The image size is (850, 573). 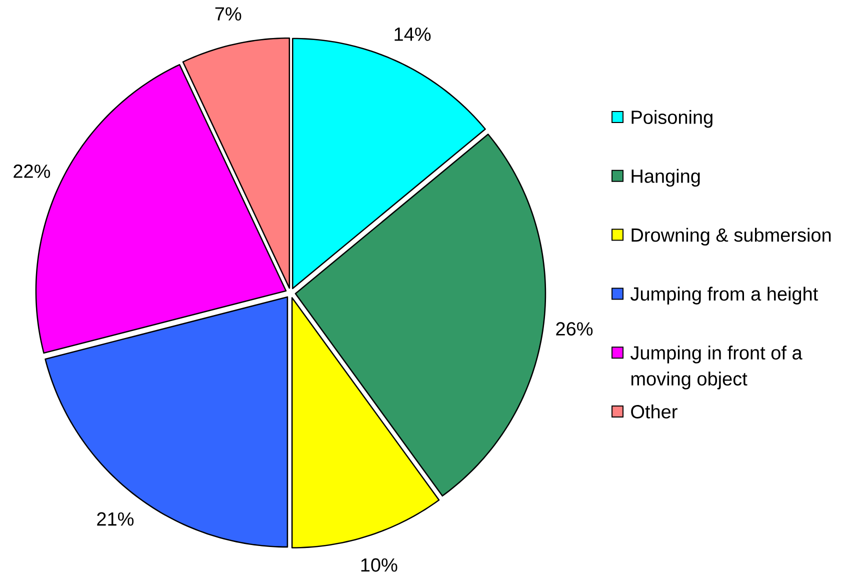 I want to click on data-label: 7%, so click(x=228, y=14).